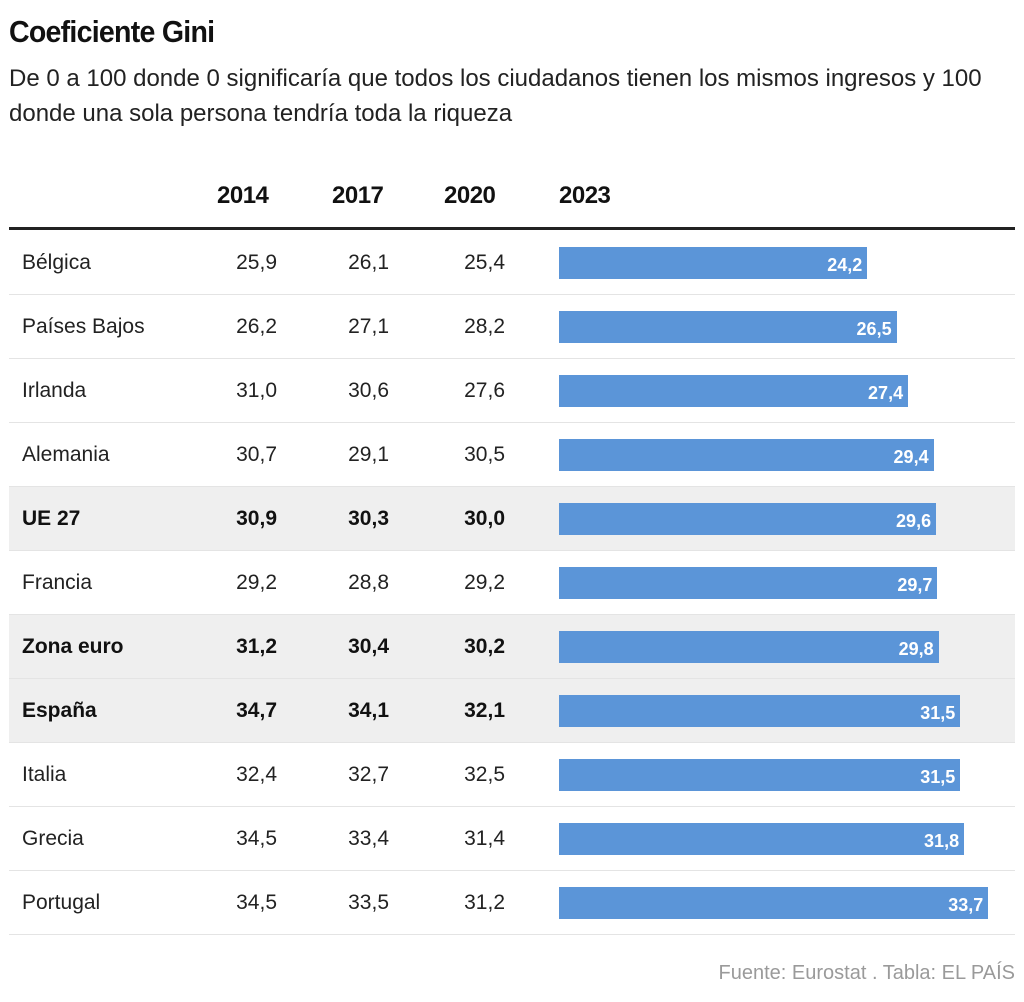  Describe the element at coordinates (512, 455) in the screenshot. I see `table-row: Alemania 30,7 29,1 30,5 29,4` at that location.